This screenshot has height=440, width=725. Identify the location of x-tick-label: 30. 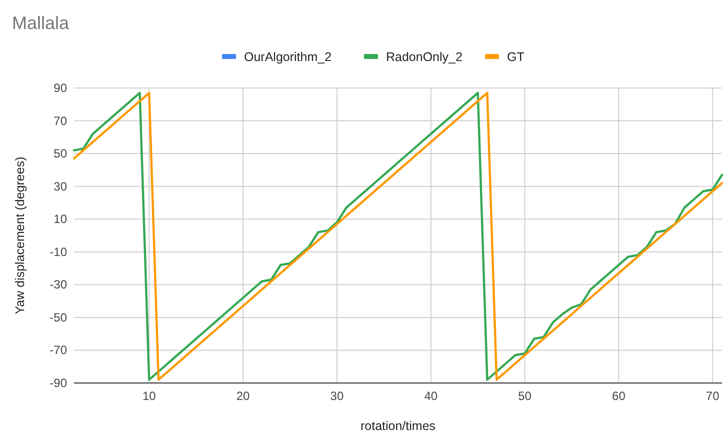
(337, 396).